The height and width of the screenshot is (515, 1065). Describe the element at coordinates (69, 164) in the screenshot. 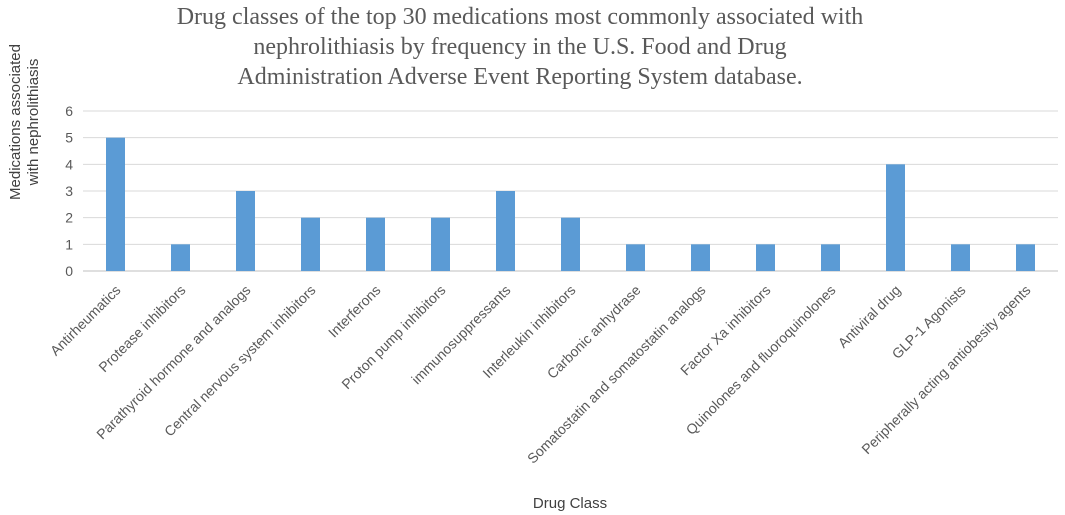

I see `y-tick-label: 4` at that location.